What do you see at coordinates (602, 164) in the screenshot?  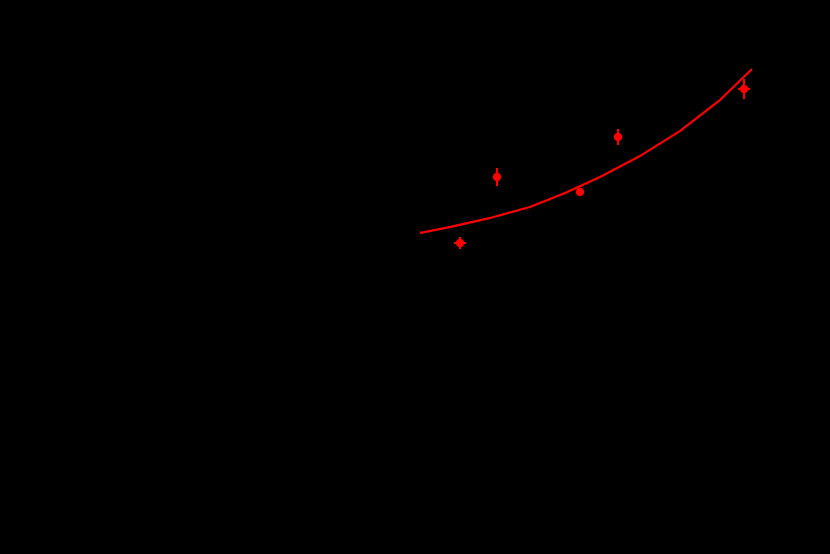 I see `data-points-layer` at bounding box center [602, 164].